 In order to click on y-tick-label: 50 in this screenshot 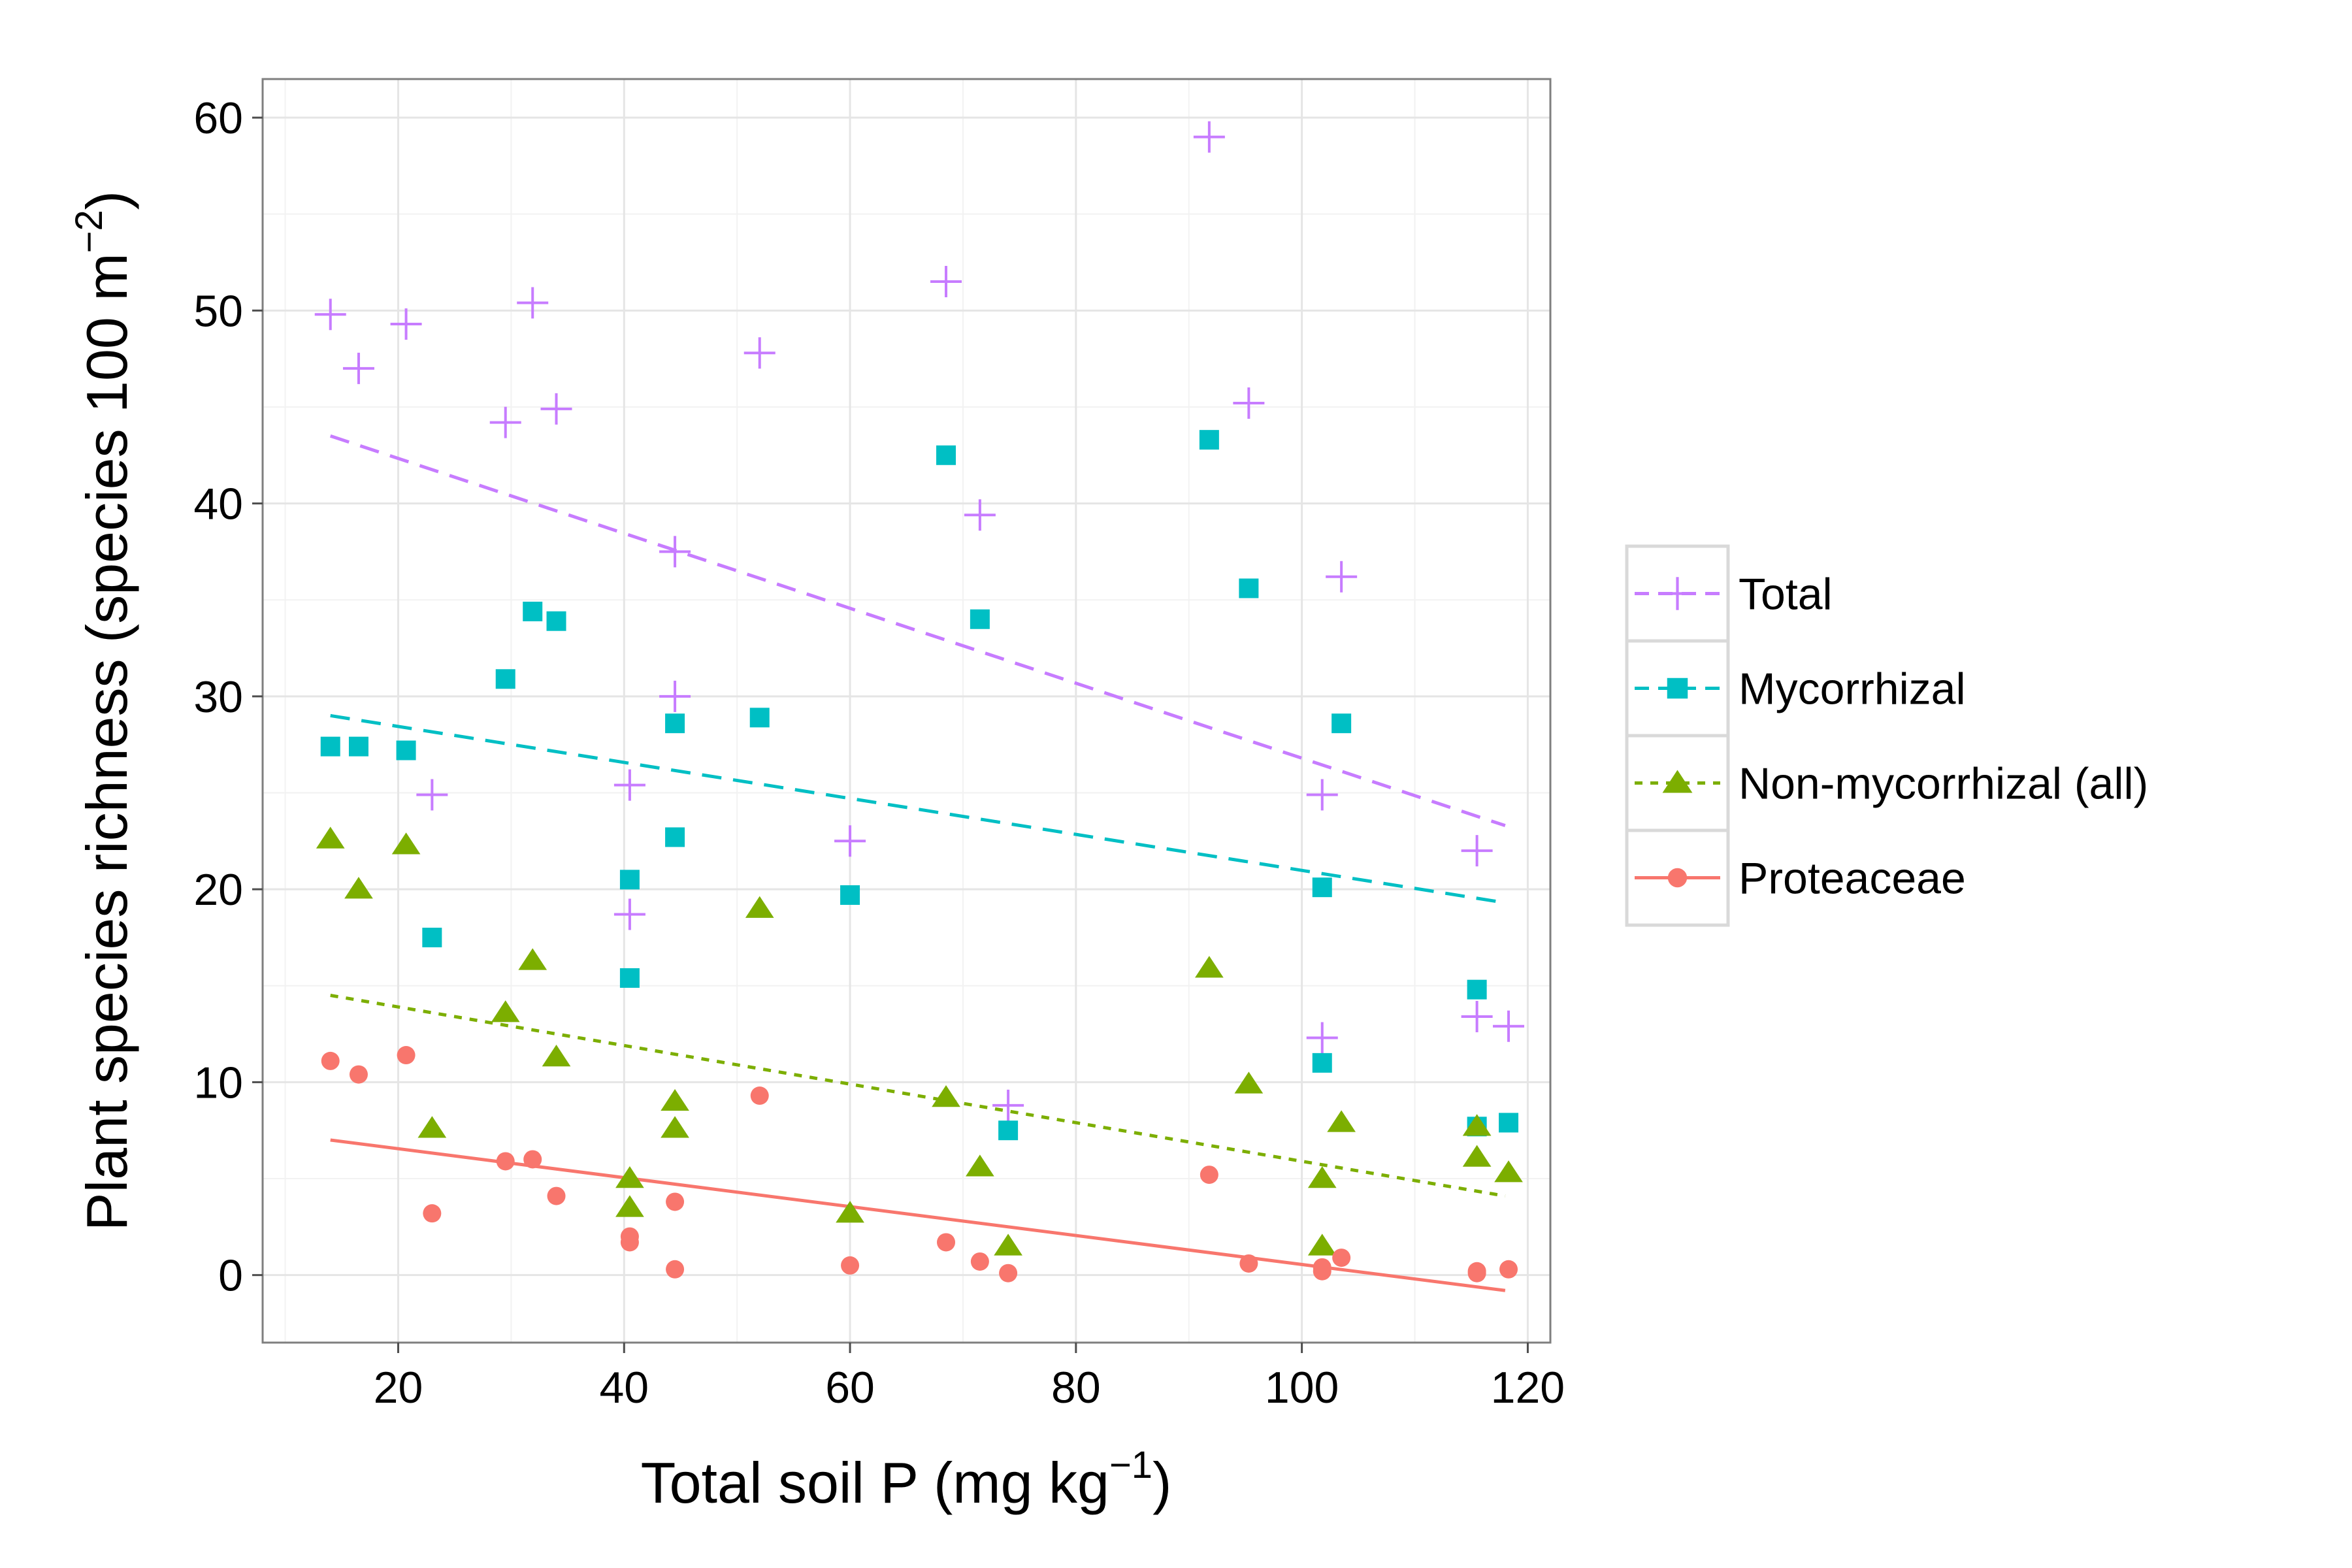, I will do `click(218, 311)`.